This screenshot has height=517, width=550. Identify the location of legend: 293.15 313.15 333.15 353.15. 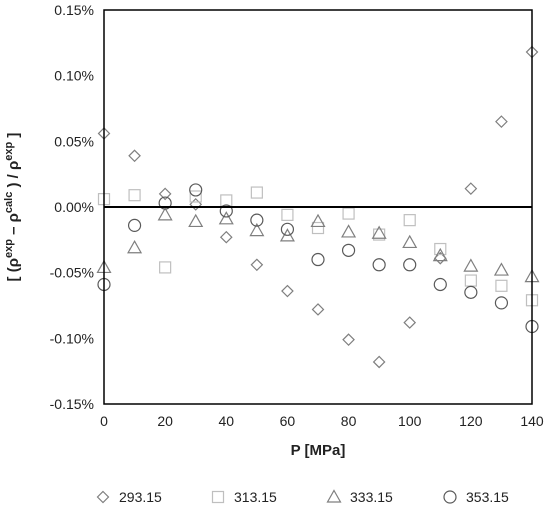
(302, 497).